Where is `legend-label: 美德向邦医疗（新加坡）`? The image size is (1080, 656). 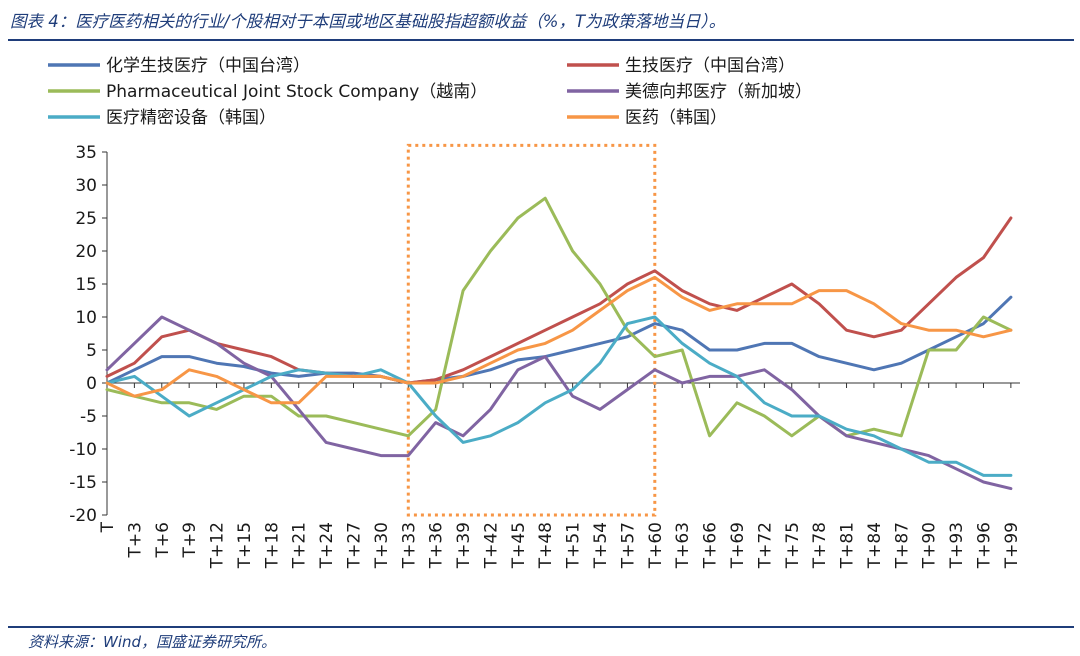
legend-label: 美德向邦医疗（新加坡） is located at coordinates (718, 92).